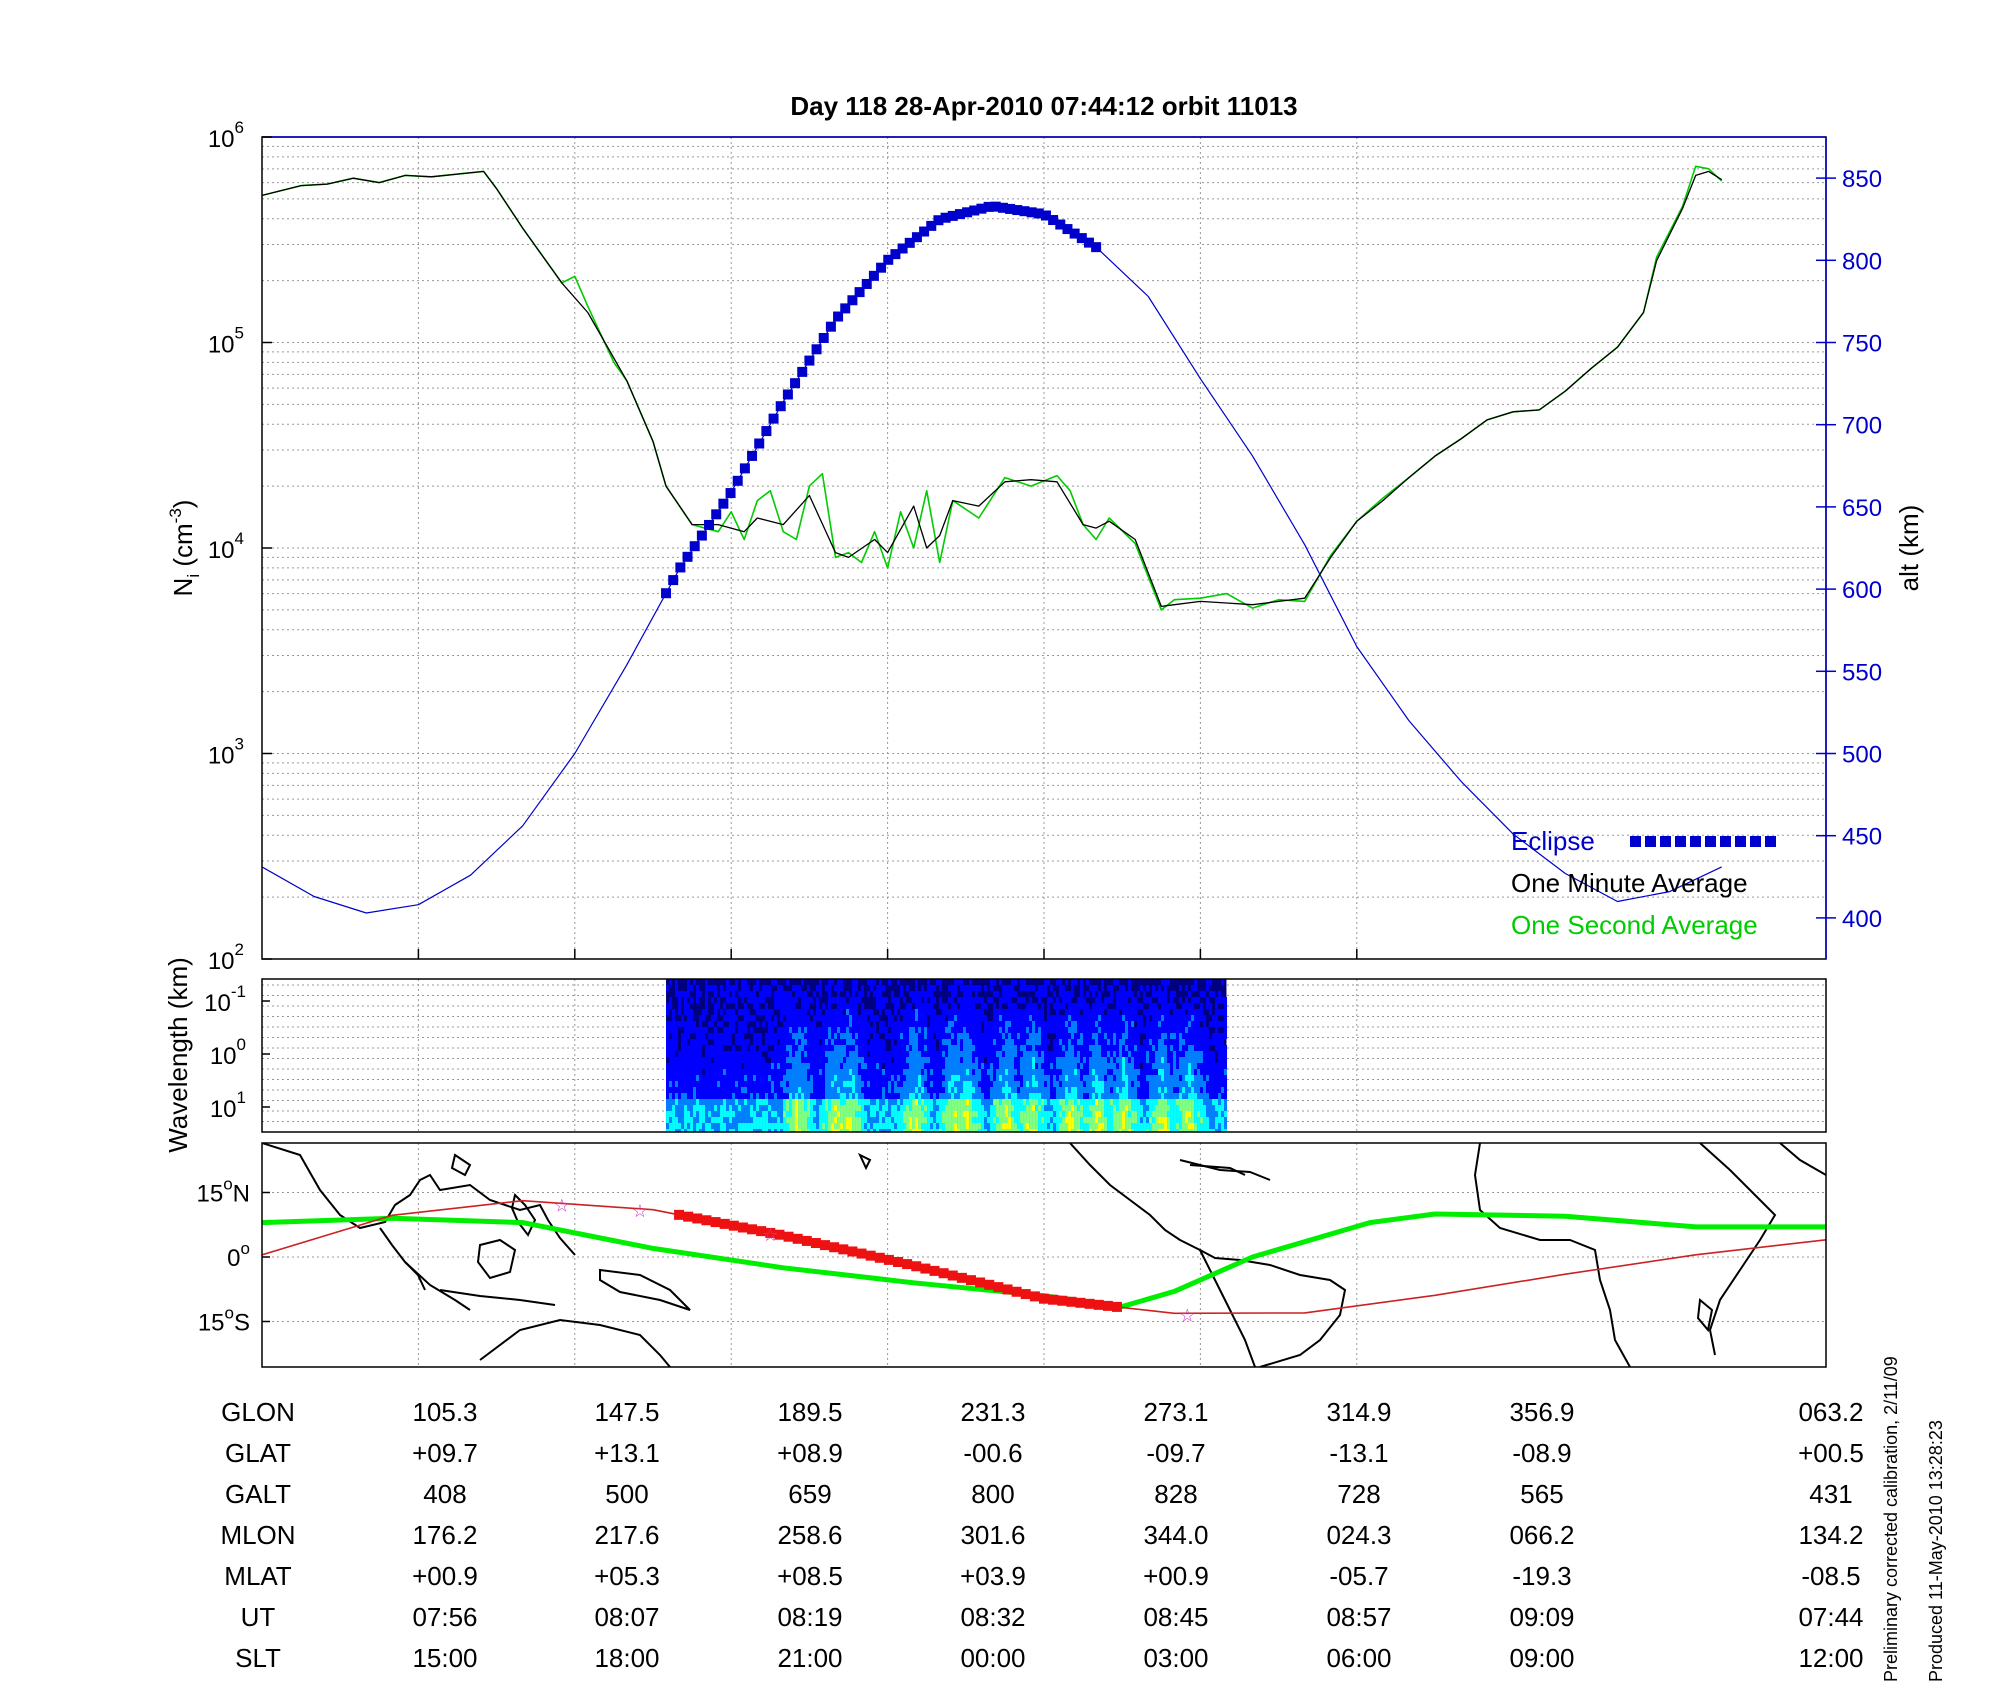  Describe the element at coordinates (523, 1215) in the screenshot. I see `coastline-philippines` at that location.